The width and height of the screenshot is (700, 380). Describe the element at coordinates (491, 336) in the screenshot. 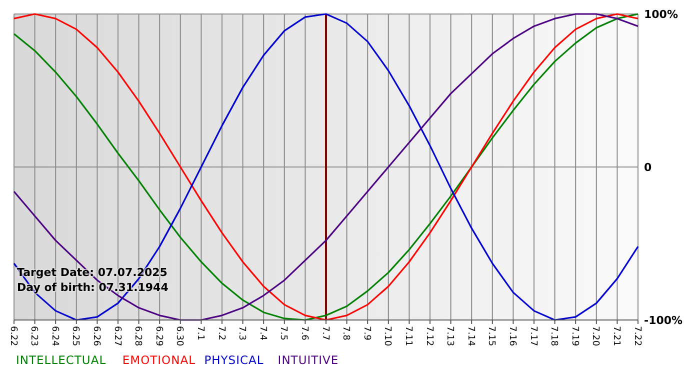

I see `x-tick-label: 7.15` at that location.